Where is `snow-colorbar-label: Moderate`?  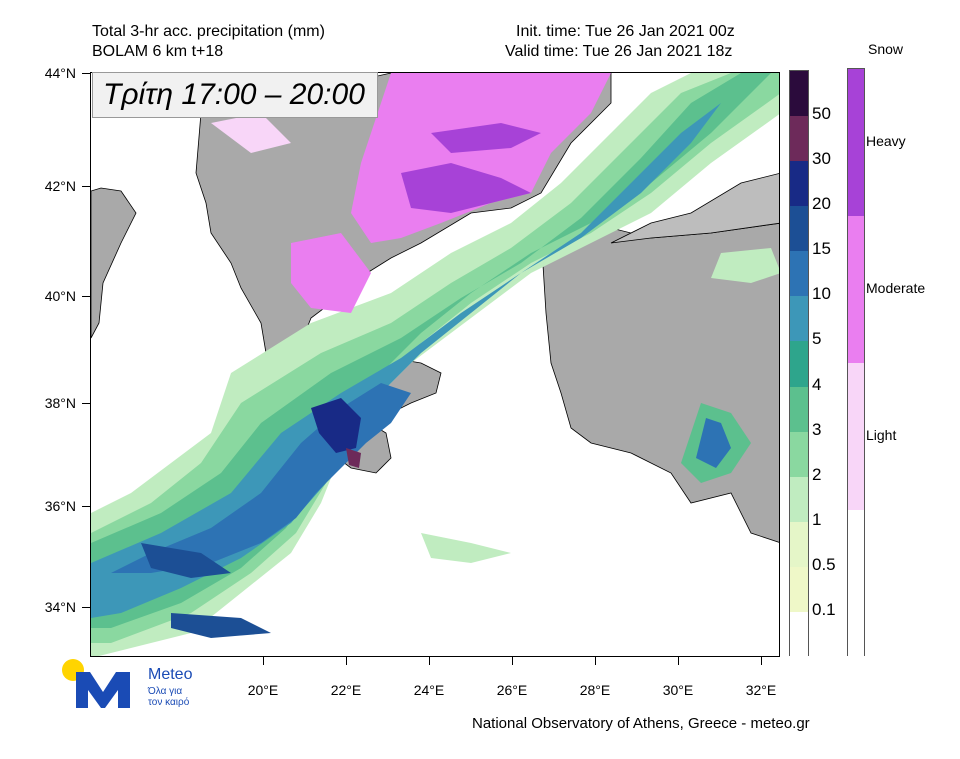 snow-colorbar-label: Moderate is located at coordinates (896, 287).